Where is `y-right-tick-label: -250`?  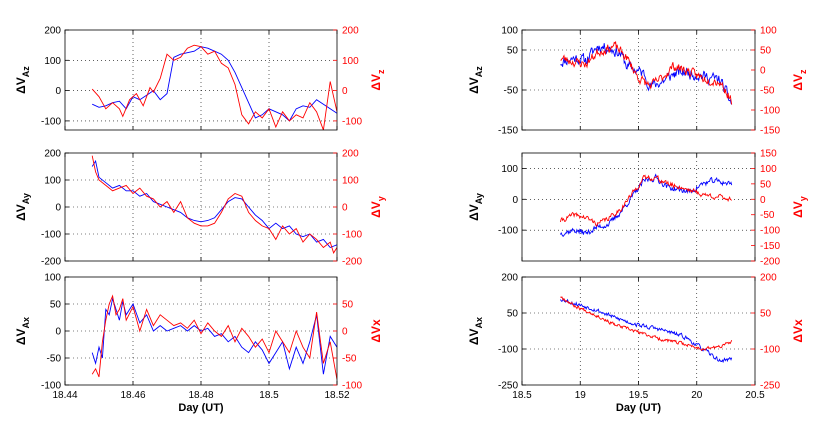
y-right-tick-label: -250 is located at coordinates (770, 386).